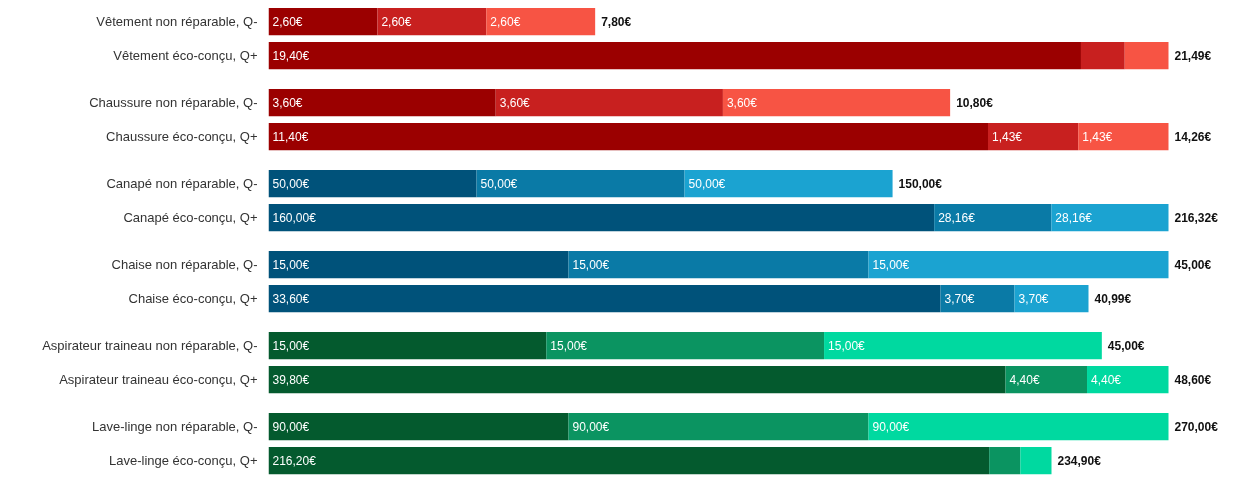 This screenshot has width=1249, height=487. What do you see at coordinates (184, 265) in the screenshot?
I see `y-tick-label: Chaise non réparable, Q-` at bounding box center [184, 265].